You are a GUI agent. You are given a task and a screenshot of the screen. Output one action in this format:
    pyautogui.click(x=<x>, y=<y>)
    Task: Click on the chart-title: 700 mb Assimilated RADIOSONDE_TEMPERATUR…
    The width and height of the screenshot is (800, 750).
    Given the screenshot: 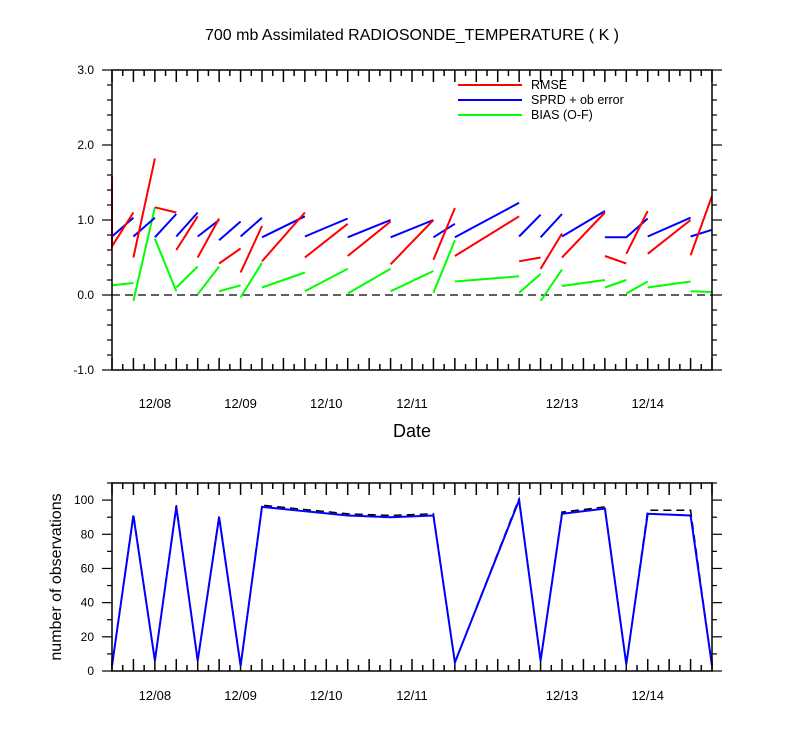 What is the action you would take?
    pyautogui.click(x=412, y=35)
    